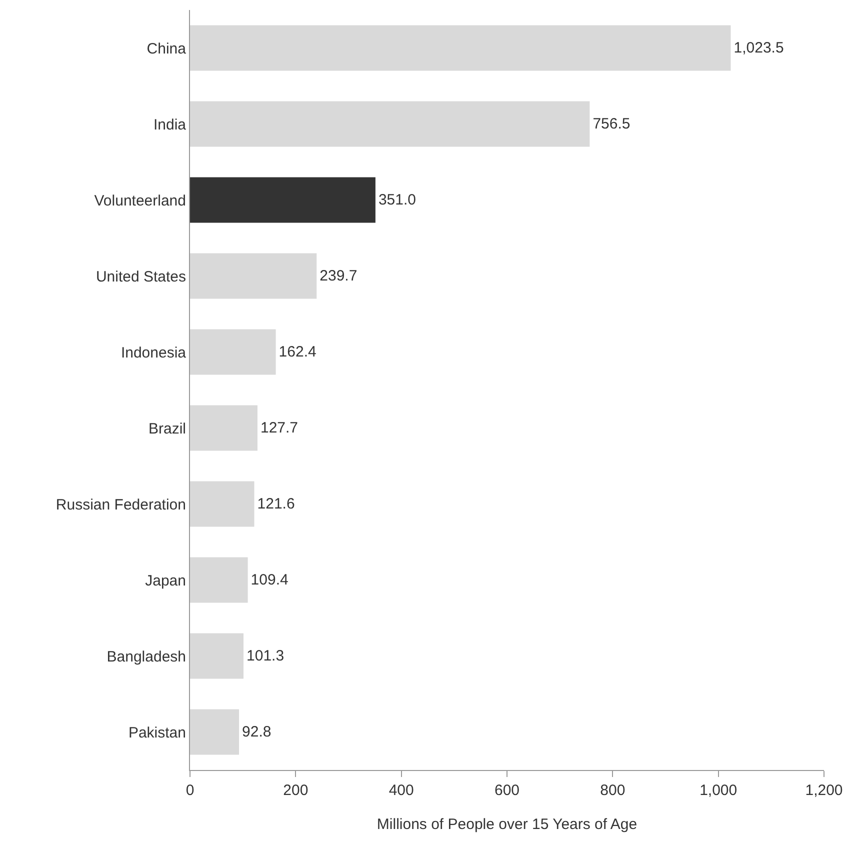 Image resolution: width=854 pixels, height=850 pixels. What do you see at coordinates (295, 790) in the screenshot?
I see `x-tick-label: 200` at bounding box center [295, 790].